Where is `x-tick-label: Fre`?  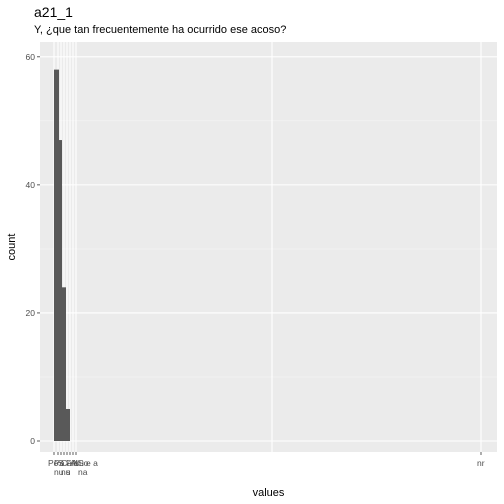
x-tick-label: Fre is located at coordinates (72, 463).